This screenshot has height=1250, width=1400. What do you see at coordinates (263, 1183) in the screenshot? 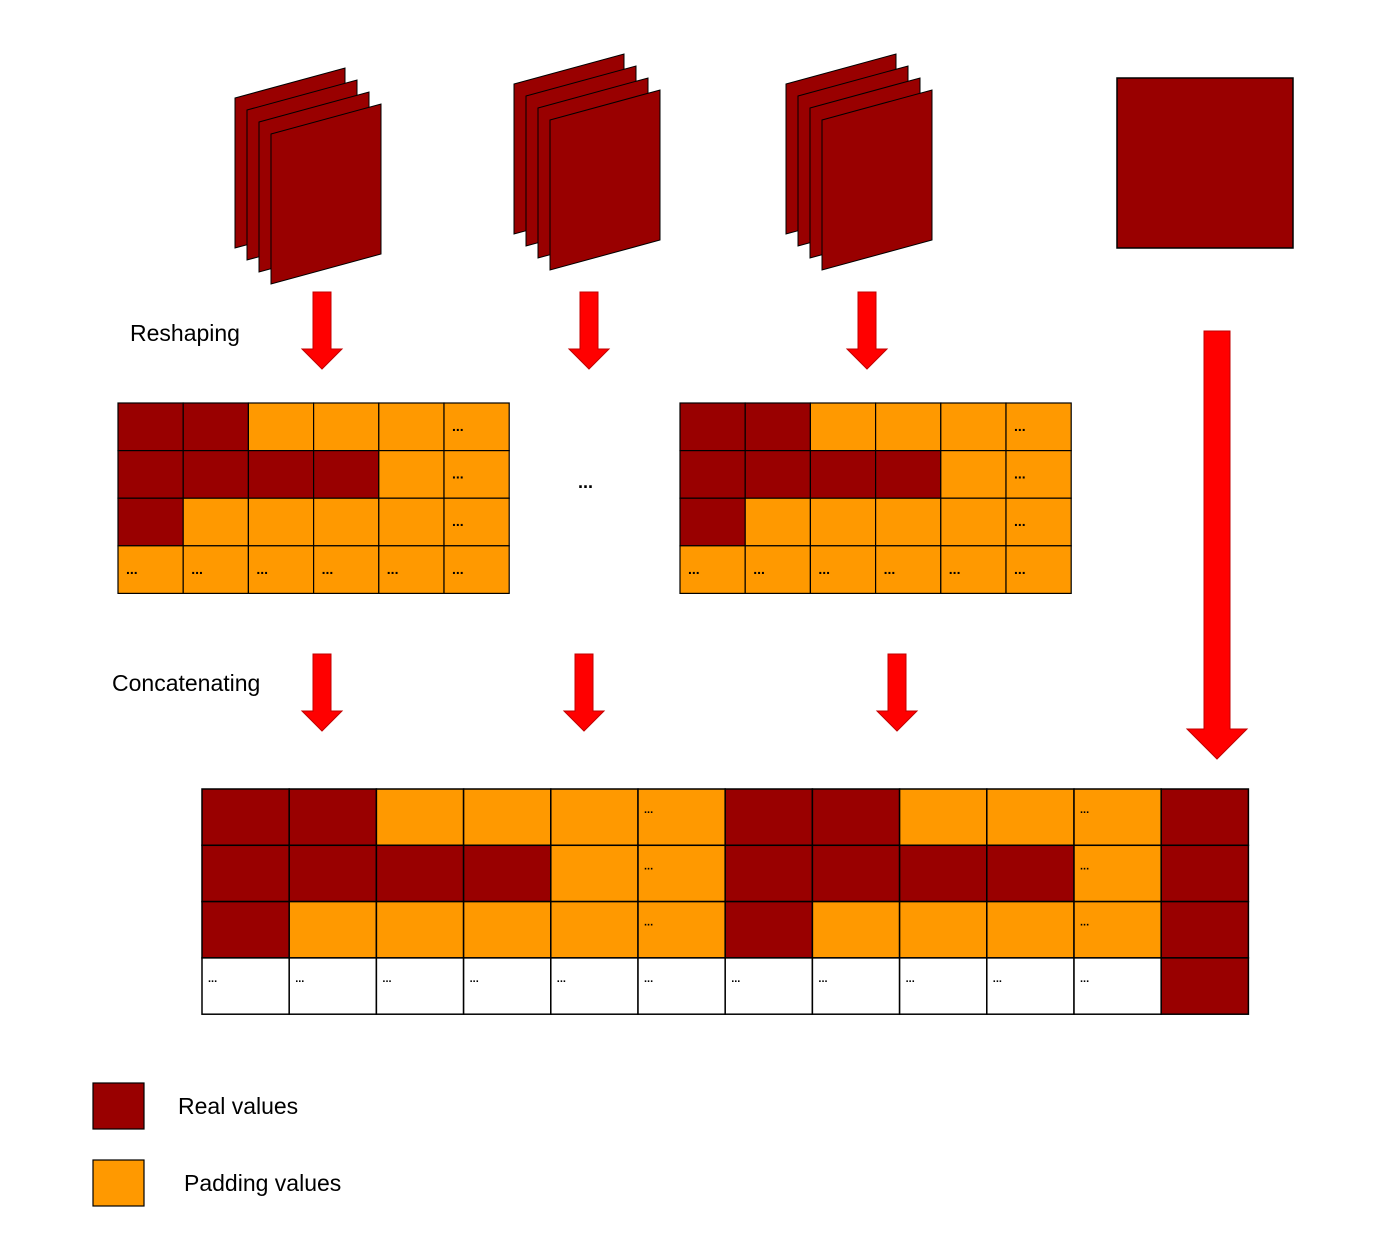
I see `legend-padding-label: Padding values` at bounding box center [263, 1183].